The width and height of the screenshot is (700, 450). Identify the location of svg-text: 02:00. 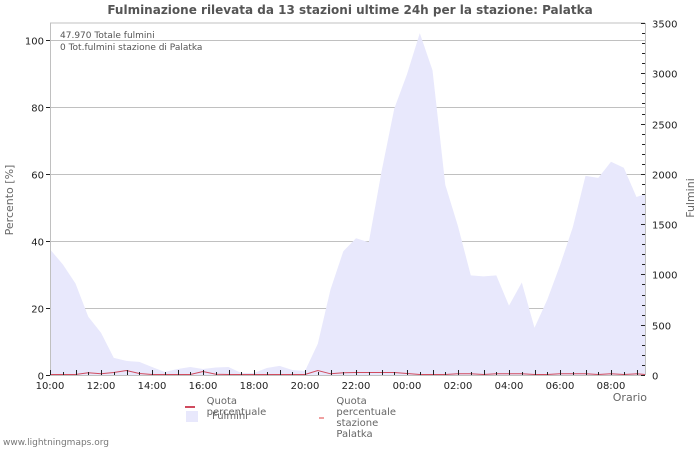
(458, 386).